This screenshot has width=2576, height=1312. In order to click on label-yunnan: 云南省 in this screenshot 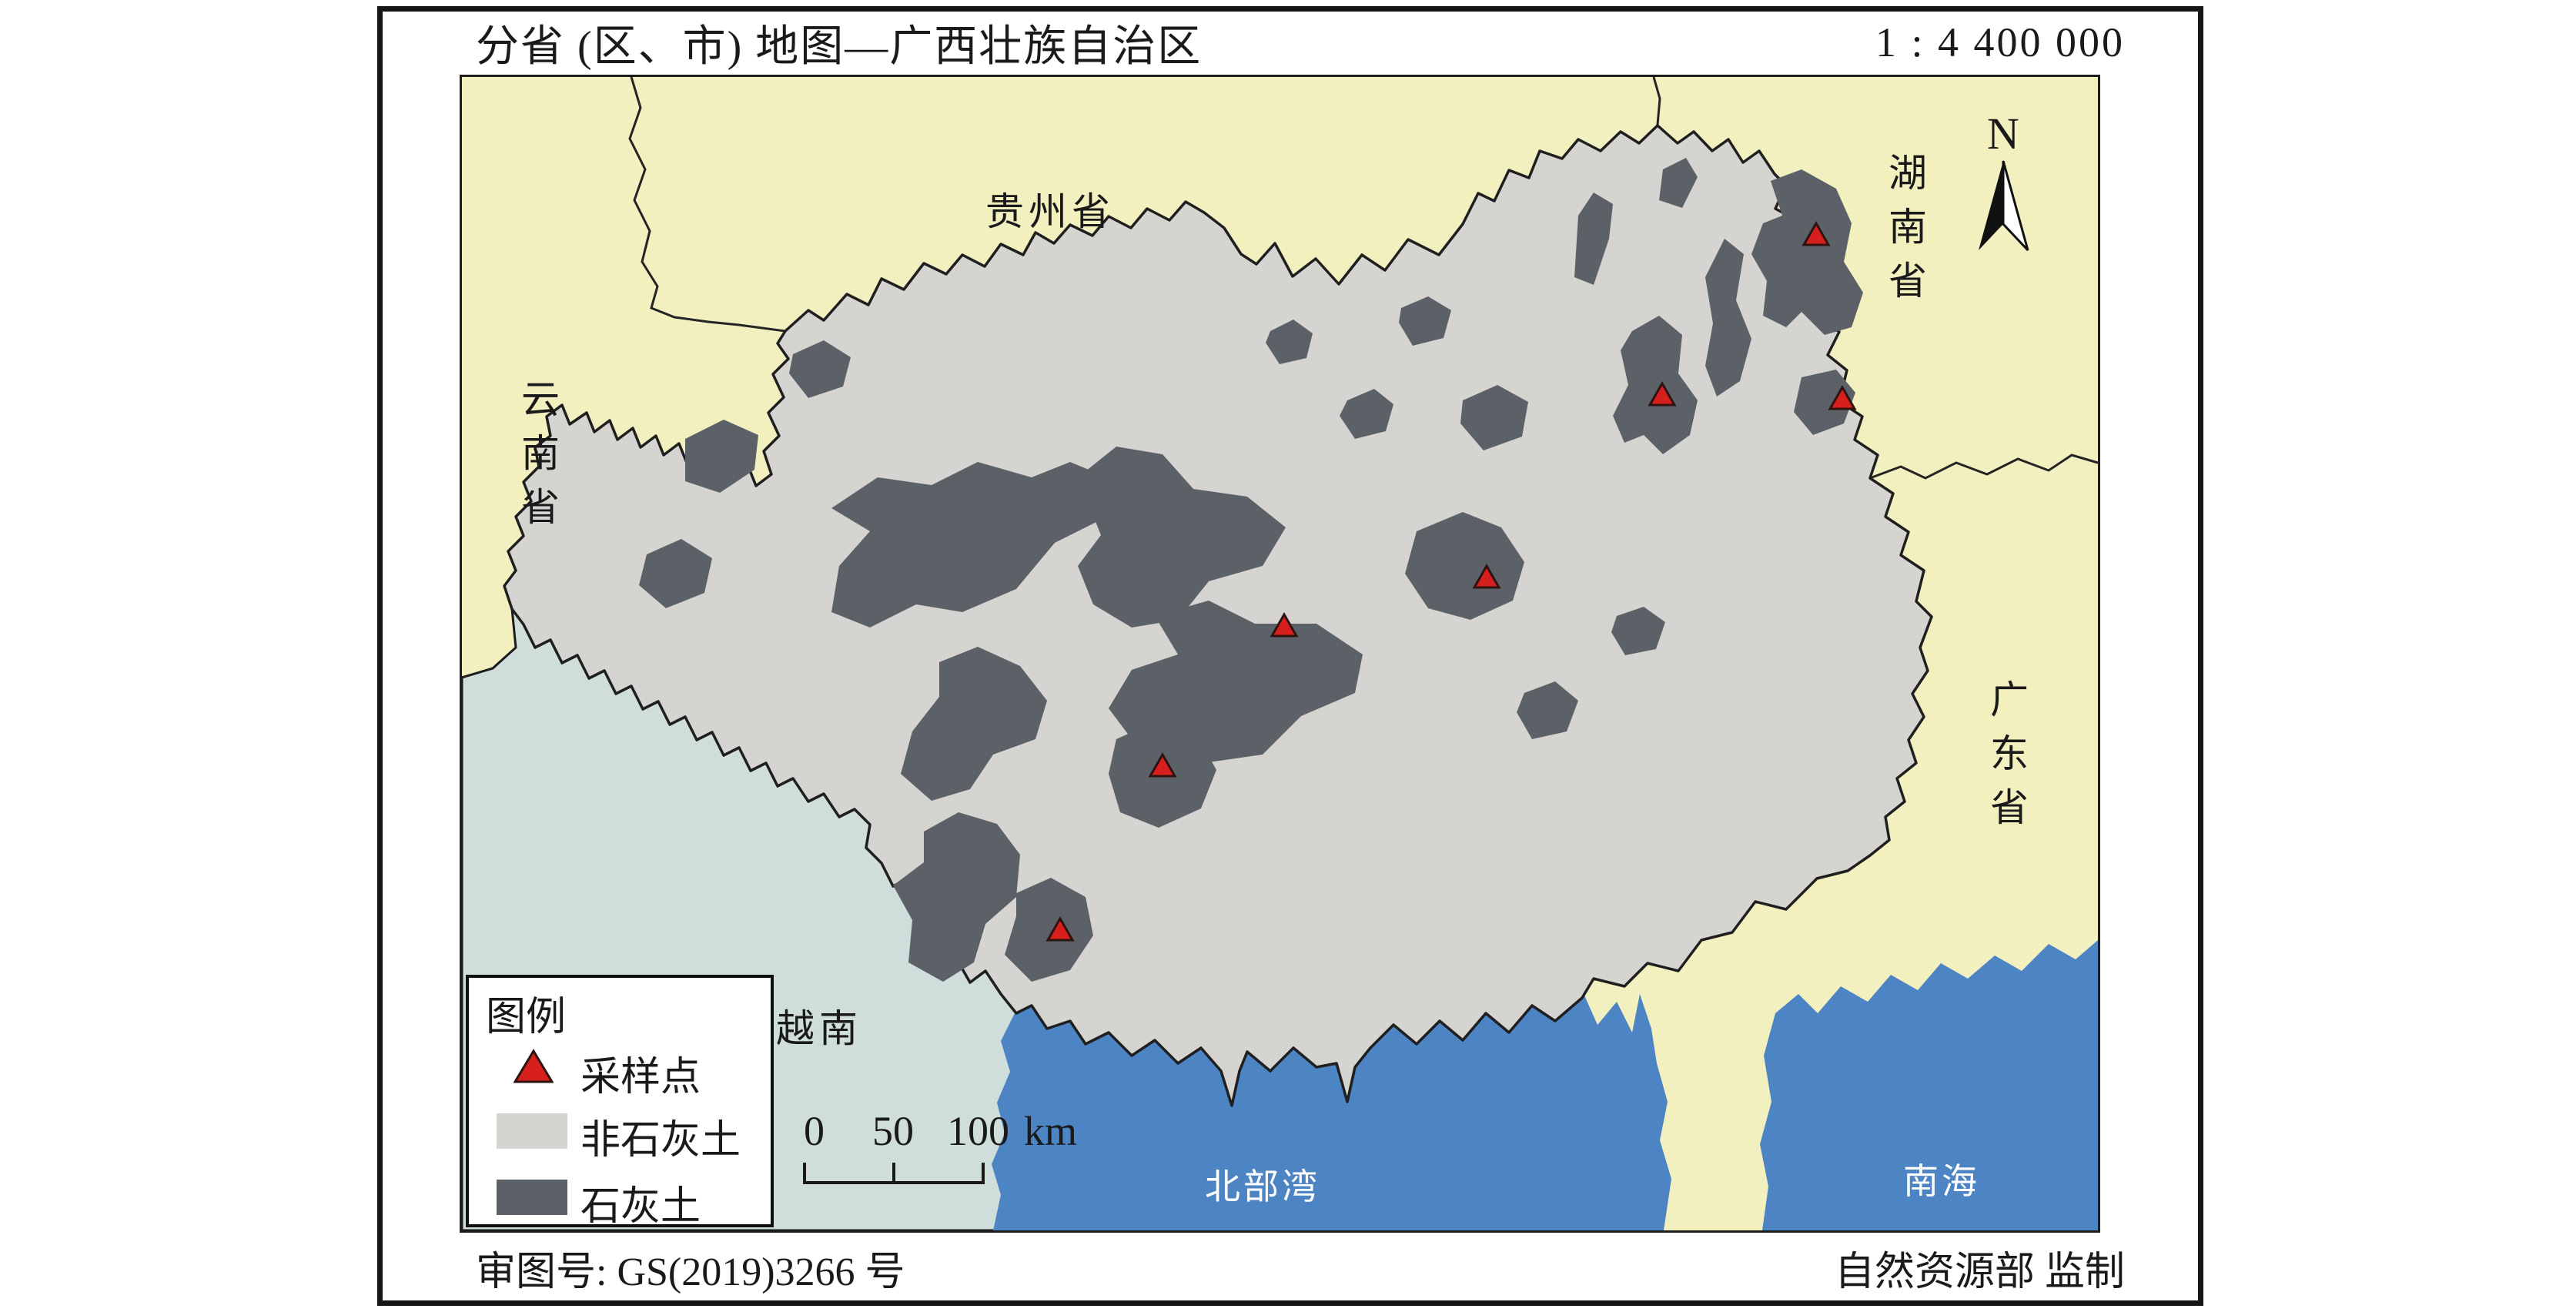, I will do `click(537, 460)`.